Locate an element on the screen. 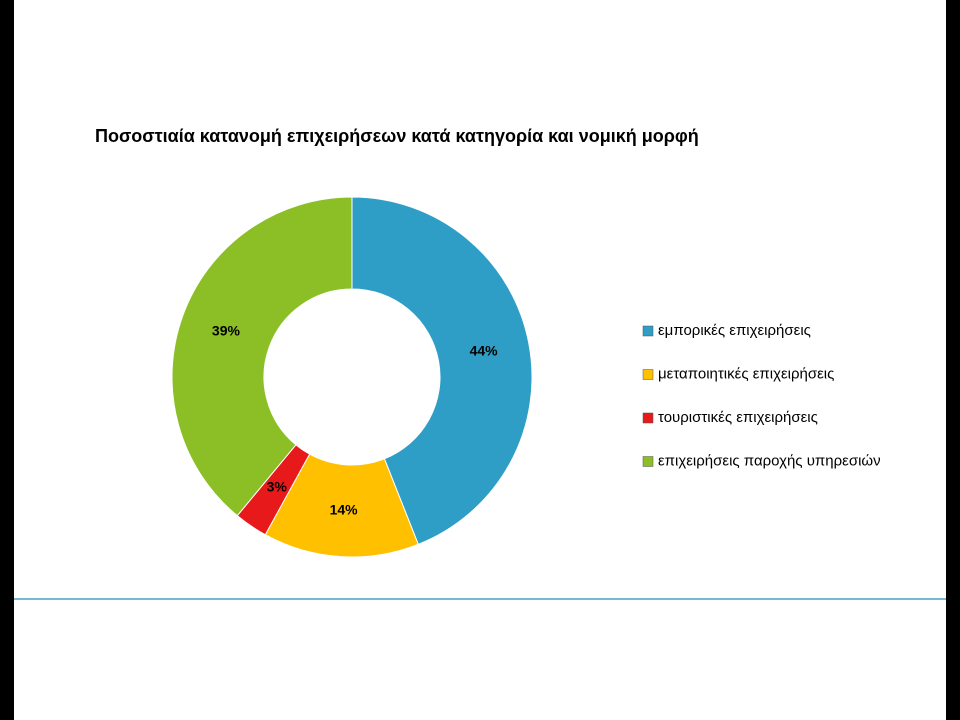  legend-label: εμπορικές επιχειρήσεις is located at coordinates (734, 330).